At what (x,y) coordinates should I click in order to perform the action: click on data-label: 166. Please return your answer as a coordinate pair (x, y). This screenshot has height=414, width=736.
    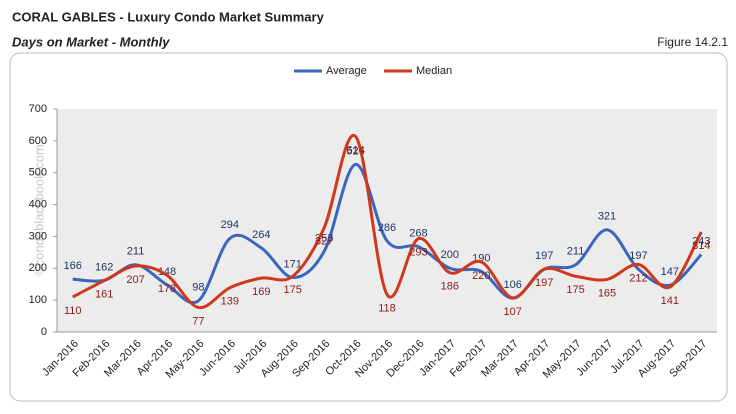
    Looking at the image, I should click on (73, 266).